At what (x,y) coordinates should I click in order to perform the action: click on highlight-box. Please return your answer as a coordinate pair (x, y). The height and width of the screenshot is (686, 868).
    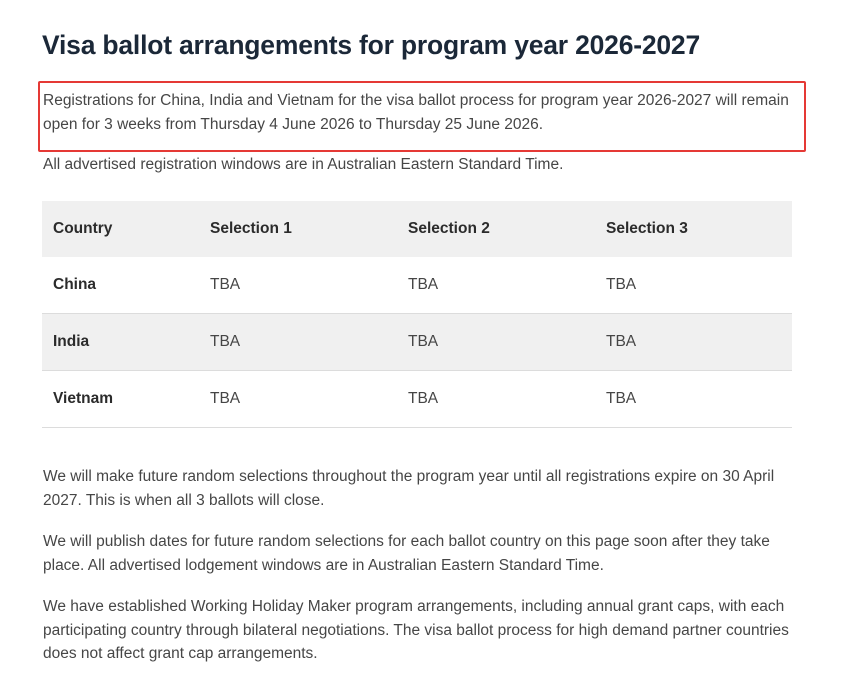
    Looking at the image, I should click on (422, 116).